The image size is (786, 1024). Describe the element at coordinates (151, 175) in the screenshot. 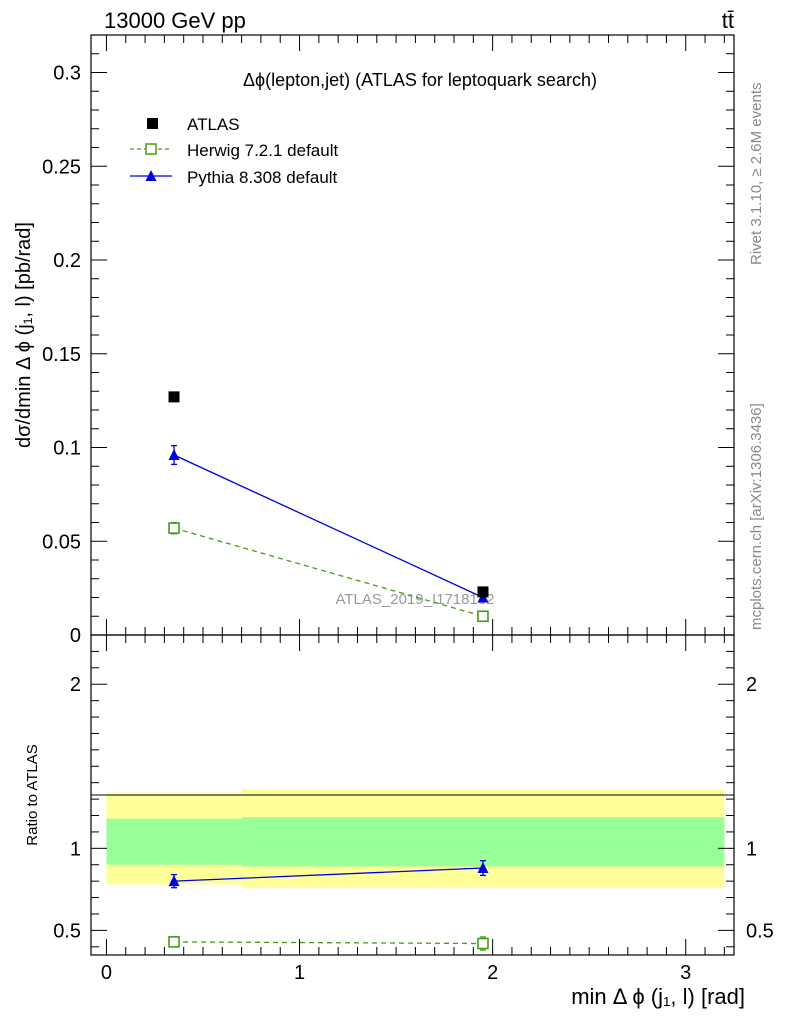

I see `legend-pythia-marker` at that location.